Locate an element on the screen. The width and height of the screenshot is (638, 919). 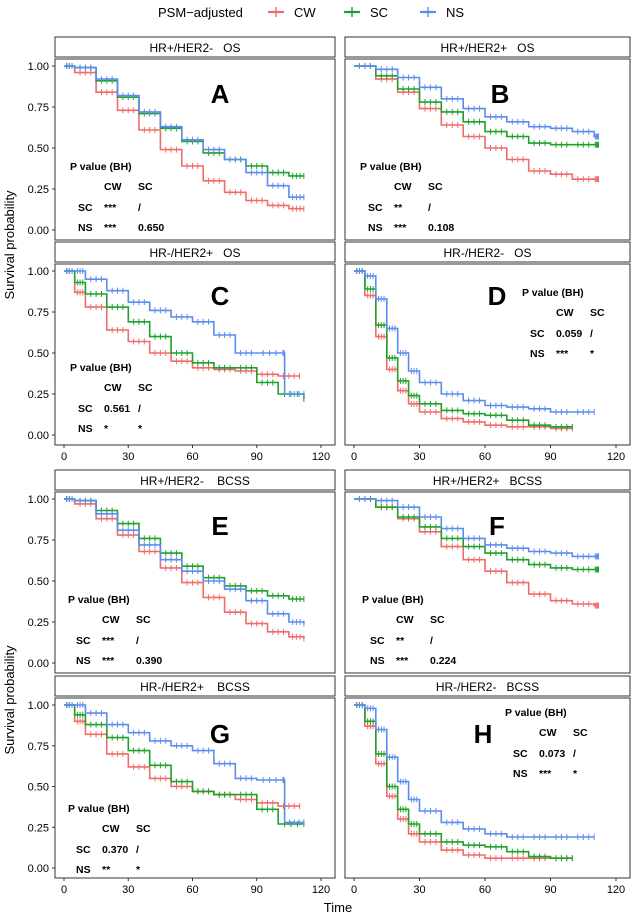
legend-label-sc: SC is located at coordinates (379, 12).